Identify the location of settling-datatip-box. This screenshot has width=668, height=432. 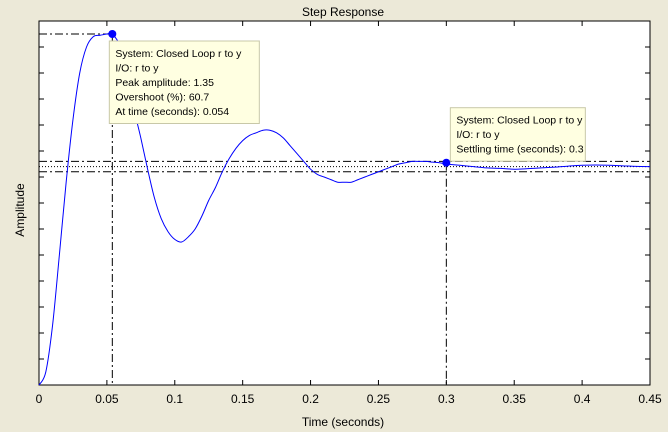
(517, 134).